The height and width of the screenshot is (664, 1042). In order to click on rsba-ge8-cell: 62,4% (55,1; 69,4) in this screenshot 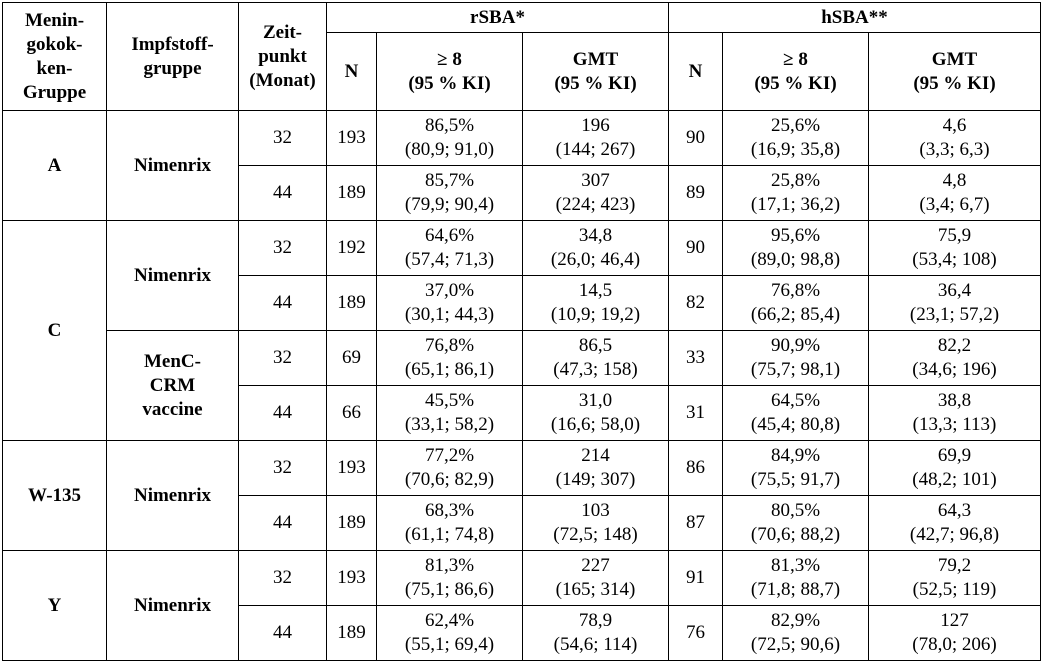, I will do `click(449, 633)`.